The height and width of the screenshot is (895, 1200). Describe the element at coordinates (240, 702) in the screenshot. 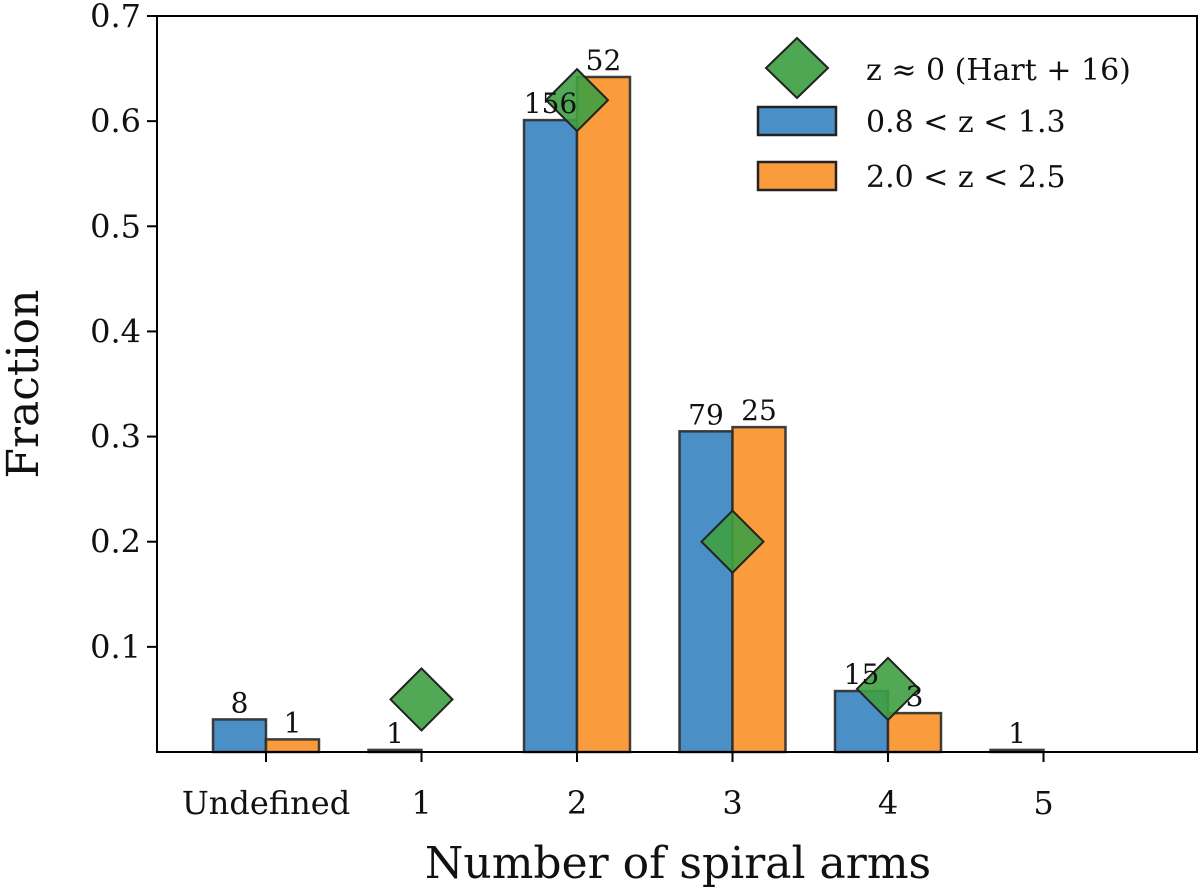

I see `bar-value-label: 8` at that location.